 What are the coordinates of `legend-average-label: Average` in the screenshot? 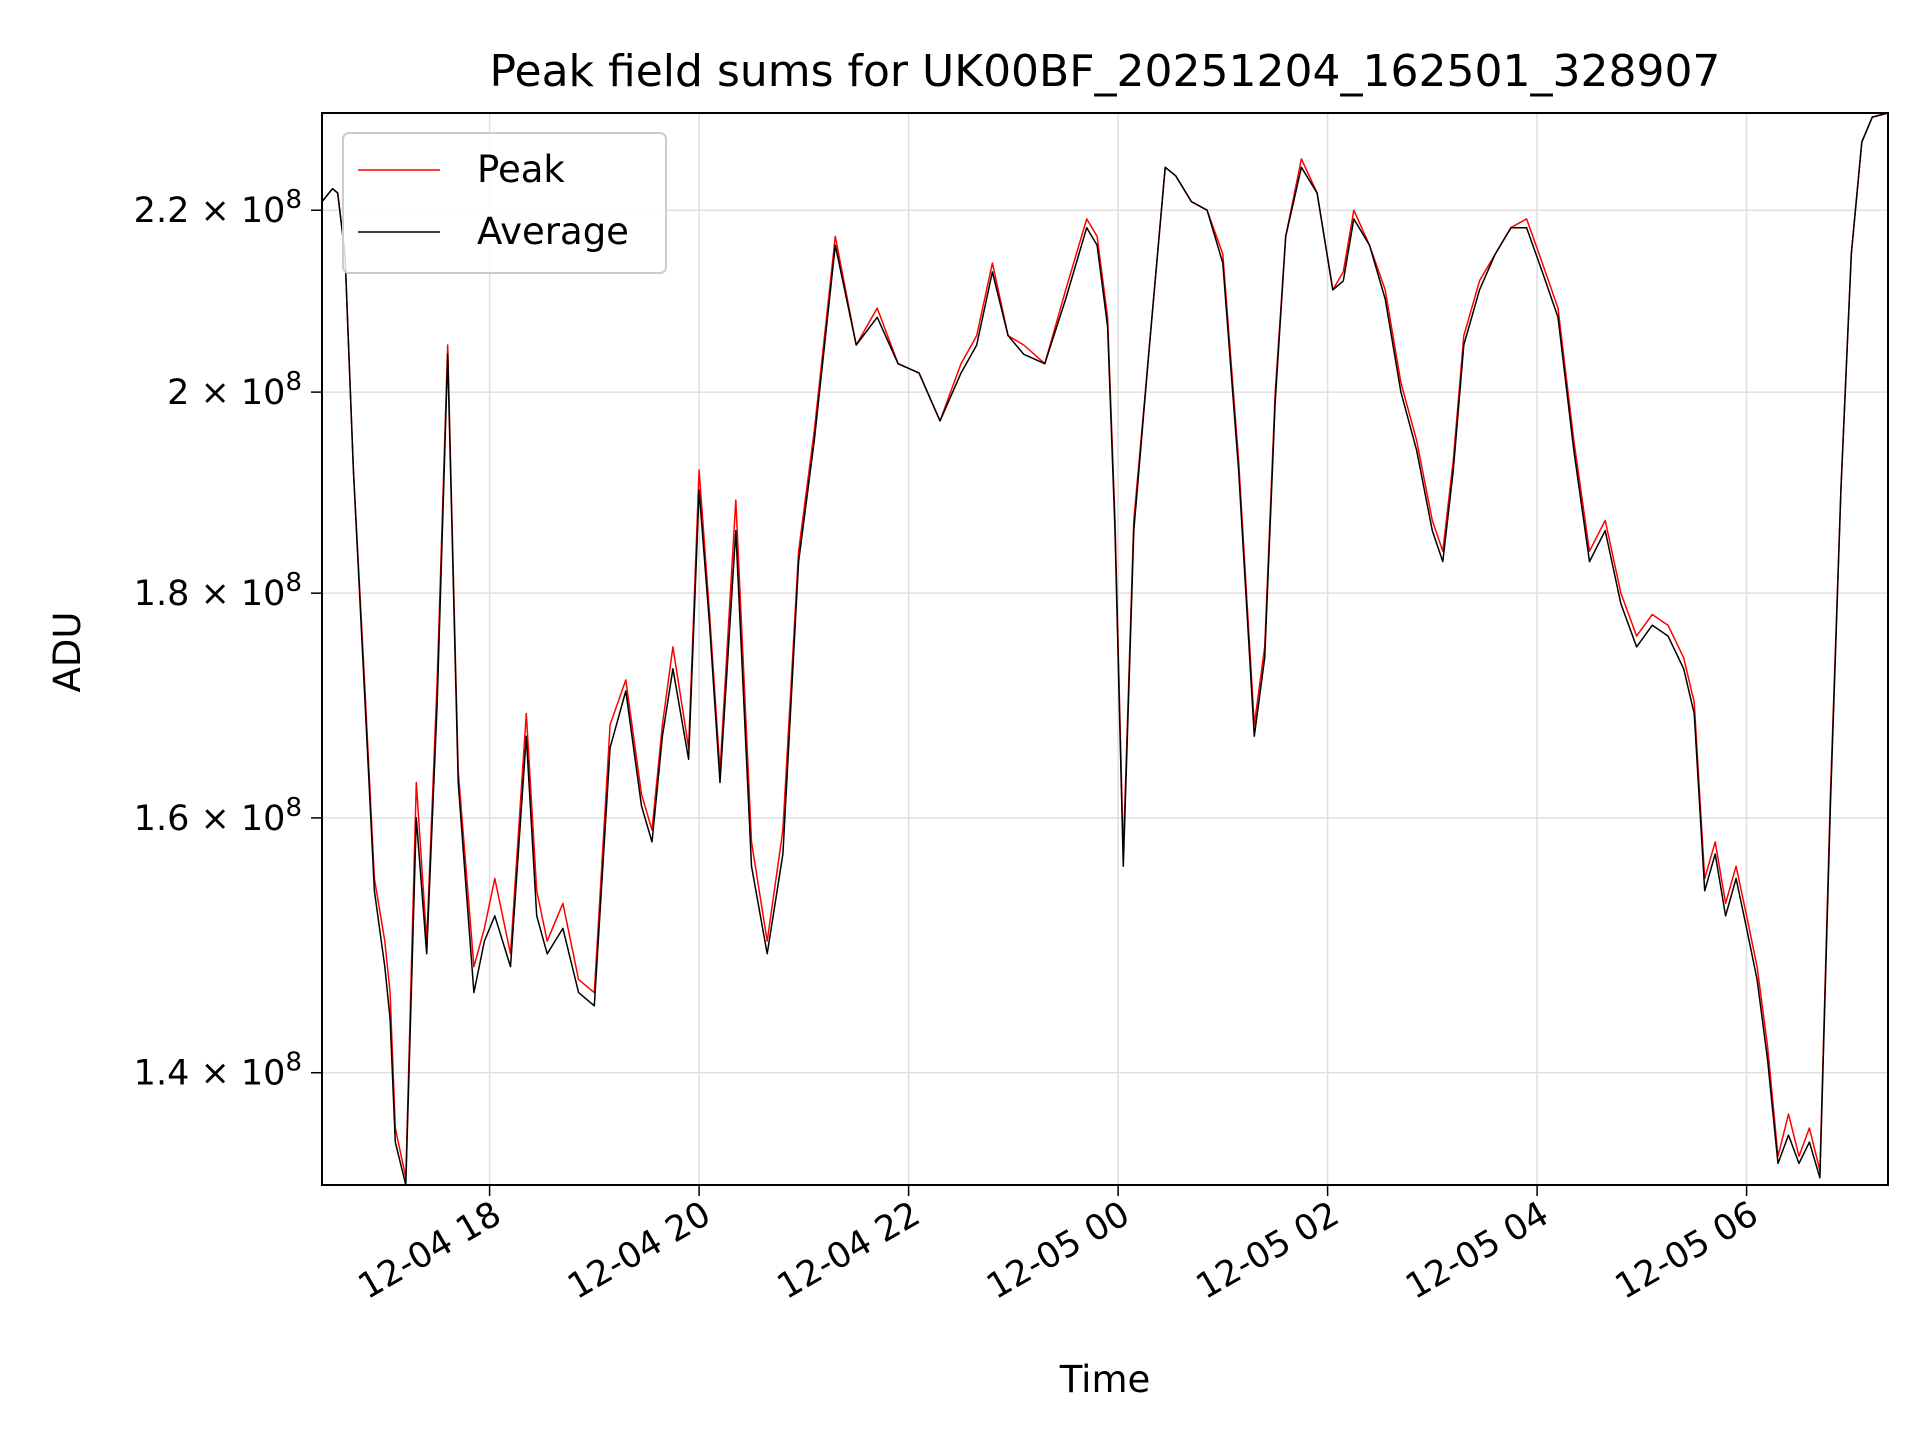 It's located at (553, 231).